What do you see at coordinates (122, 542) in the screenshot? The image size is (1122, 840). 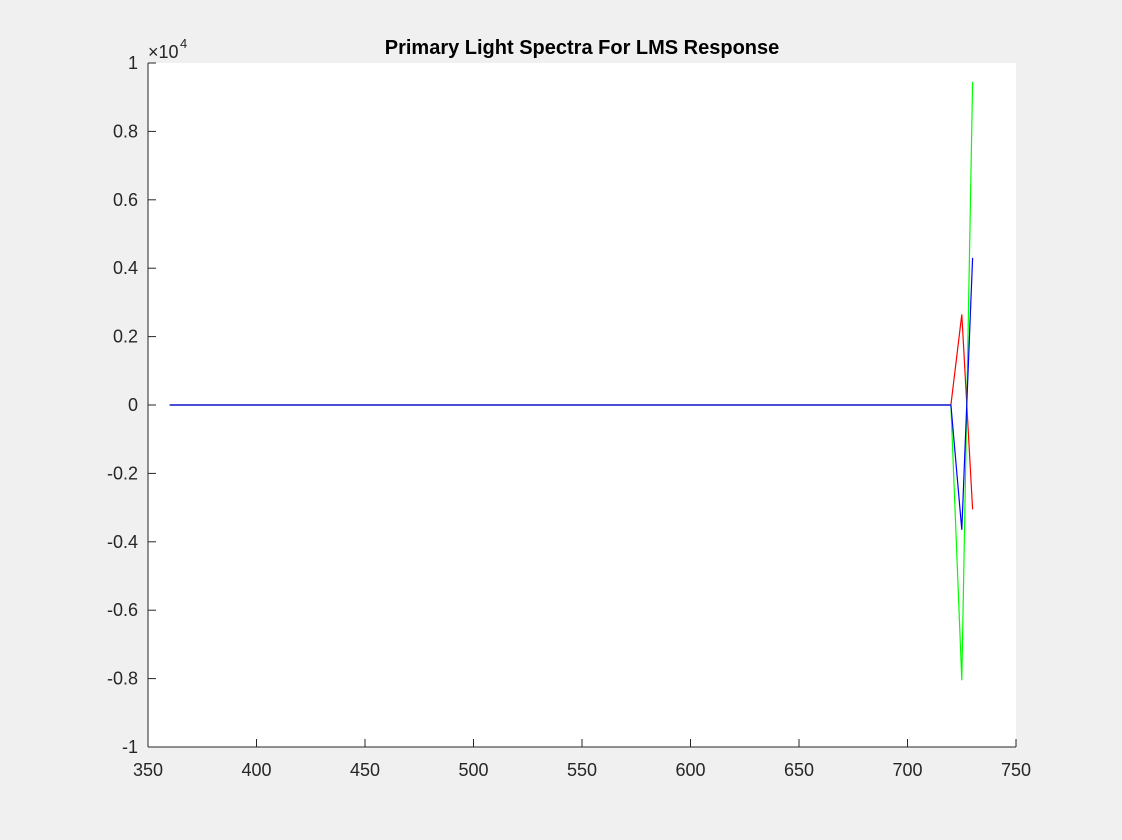 I see `y-tick-label: -0.4` at bounding box center [122, 542].